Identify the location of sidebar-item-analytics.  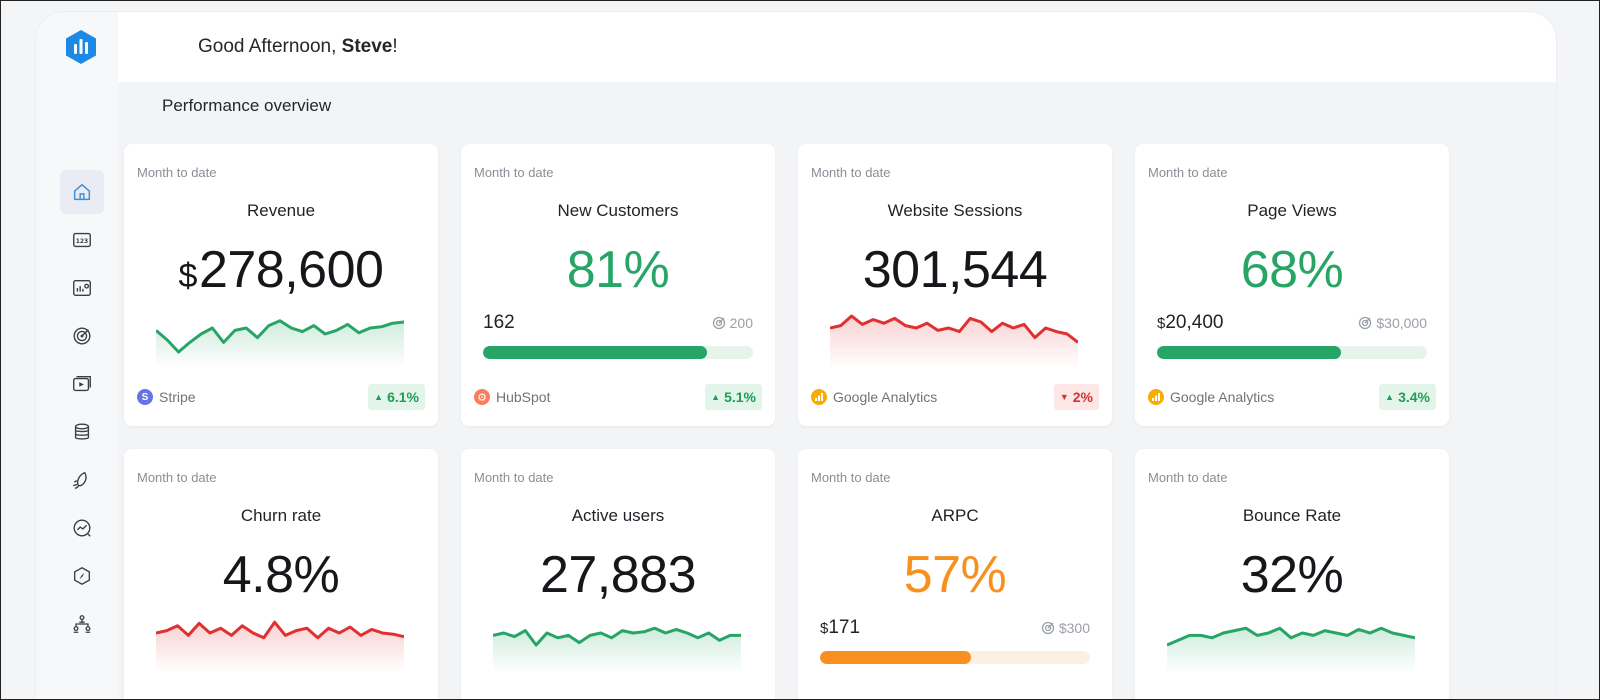
(82, 528).